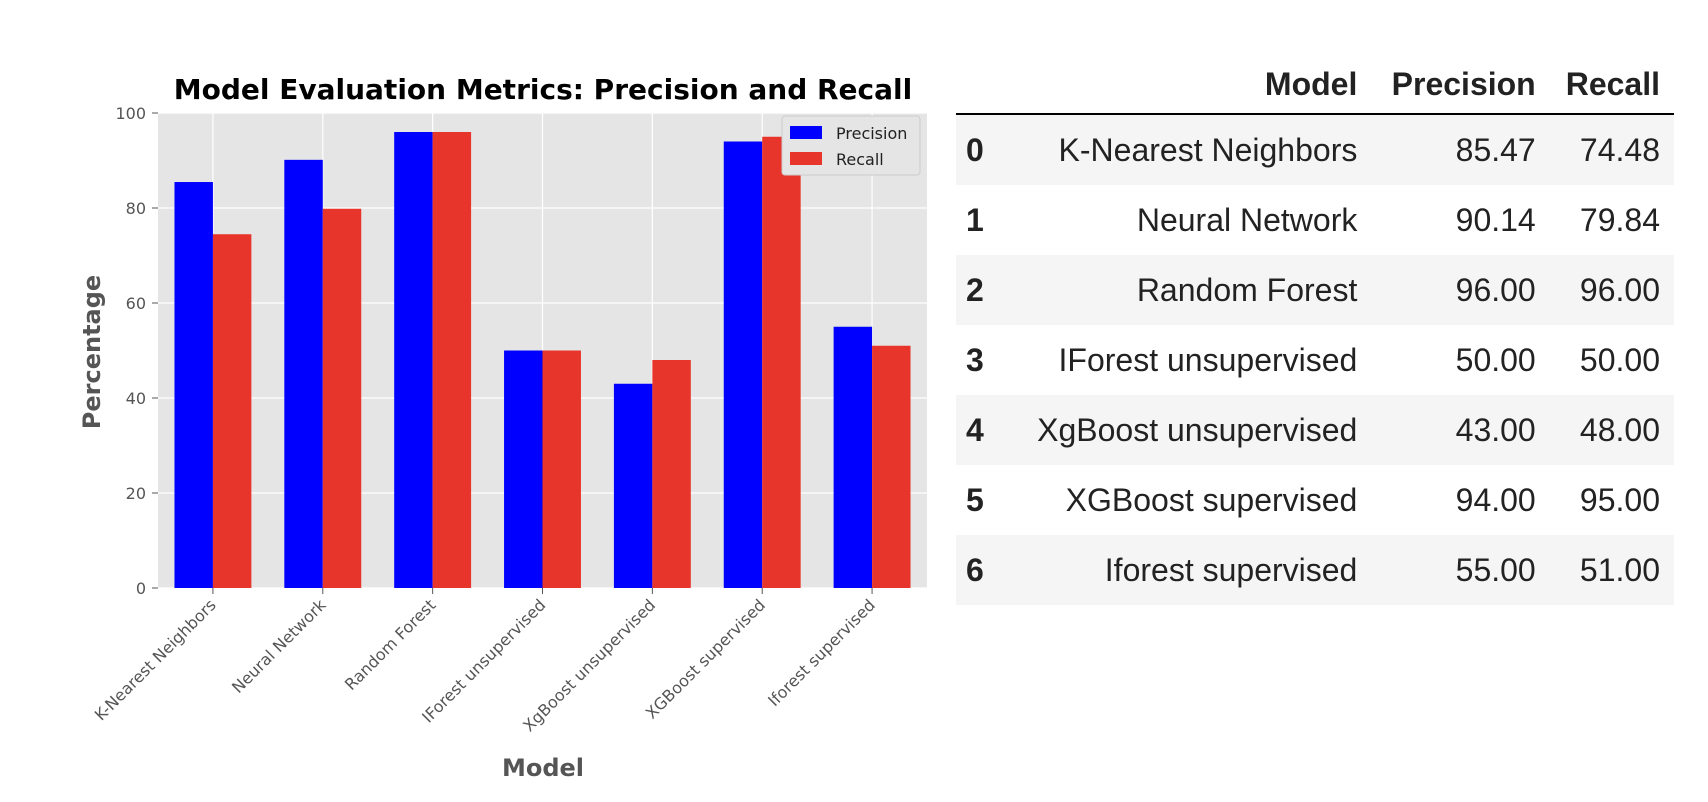 This screenshot has height=802, width=1708. Describe the element at coordinates (1495, 289) in the screenshot. I see `precision-cell: 96.00` at that location.